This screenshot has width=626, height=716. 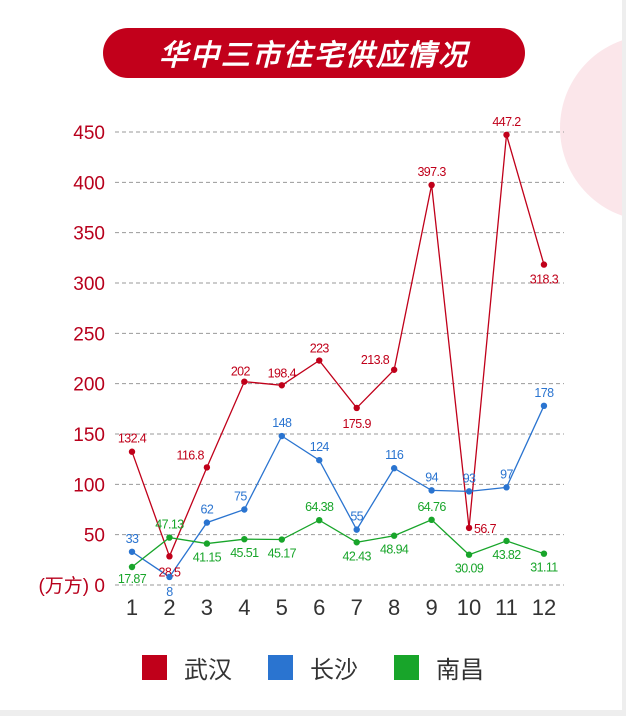 I want to click on title-banner: 华中三市住宅供应情况, so click(x=314, y=53).